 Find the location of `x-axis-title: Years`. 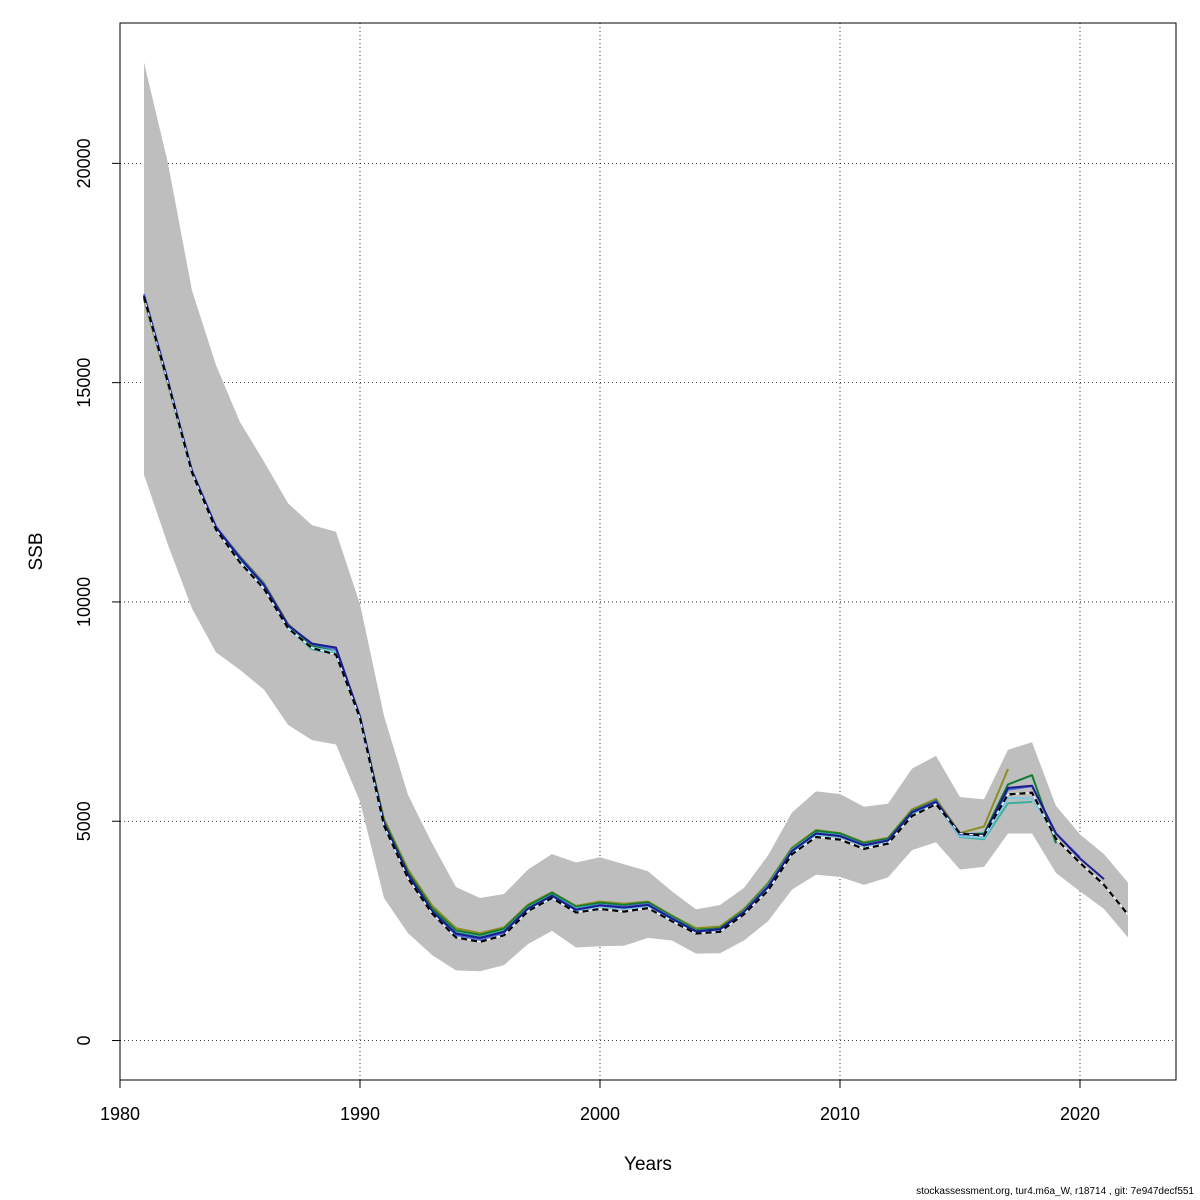

x-axis-title: Years is located at coordinates (648, 1164).